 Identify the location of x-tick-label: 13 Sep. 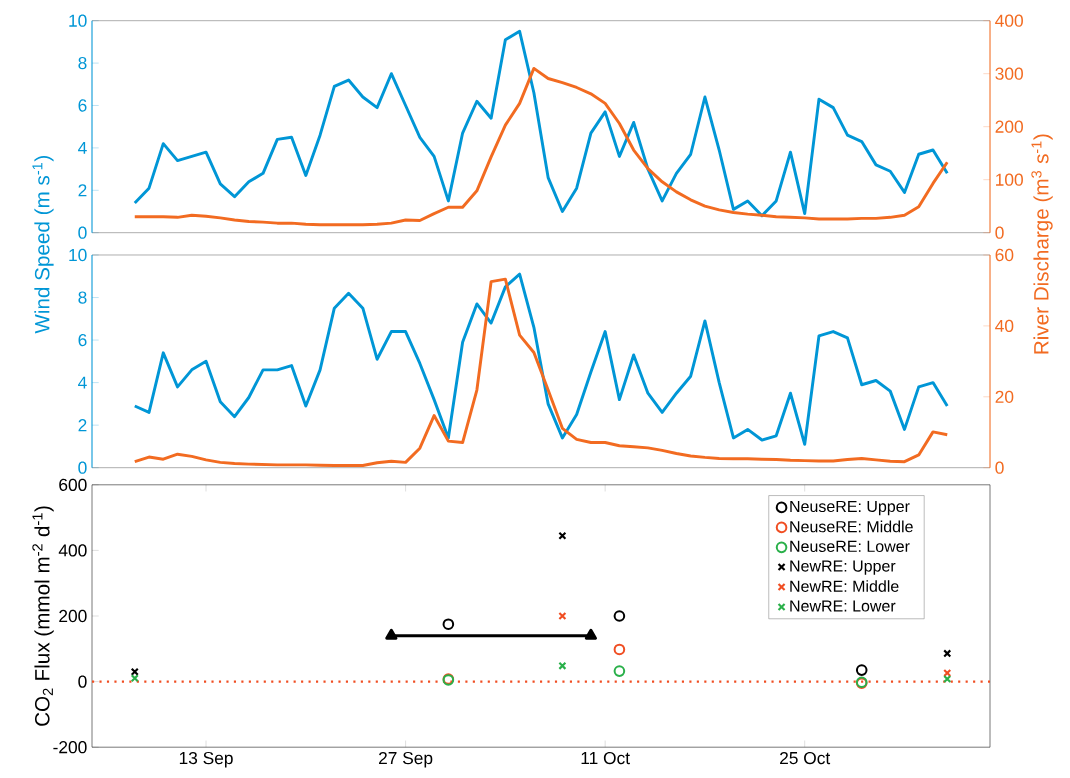
(206, 759).